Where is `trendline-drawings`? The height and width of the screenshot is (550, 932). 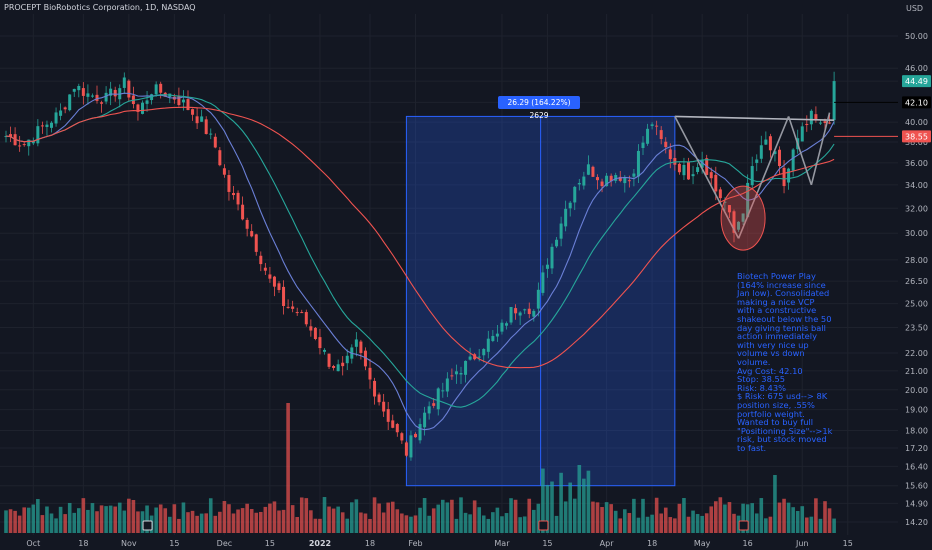
trendline-drawings is located at coordinates (754, 181).